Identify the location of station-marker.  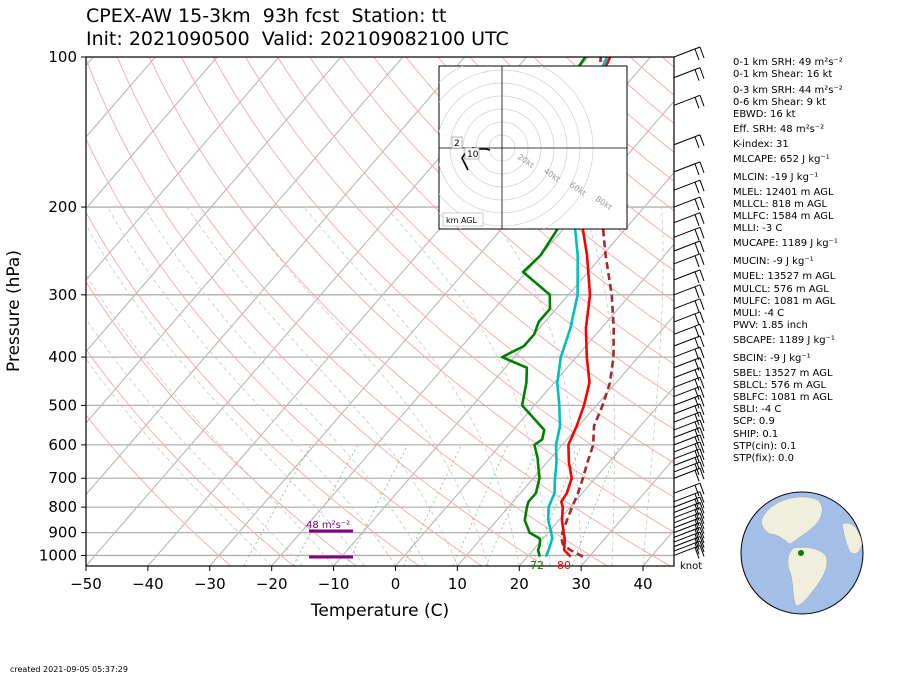
(801, 553).